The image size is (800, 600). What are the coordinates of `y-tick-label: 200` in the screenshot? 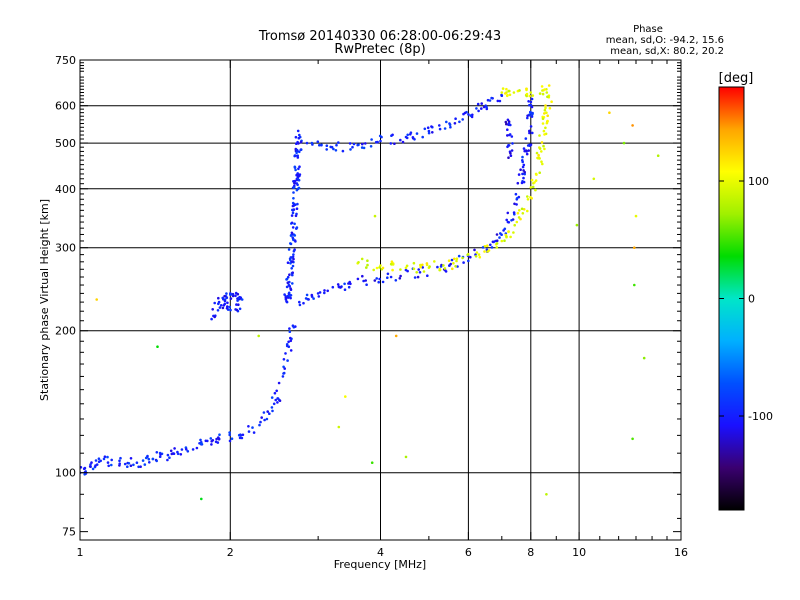 It's located at (65, 331).